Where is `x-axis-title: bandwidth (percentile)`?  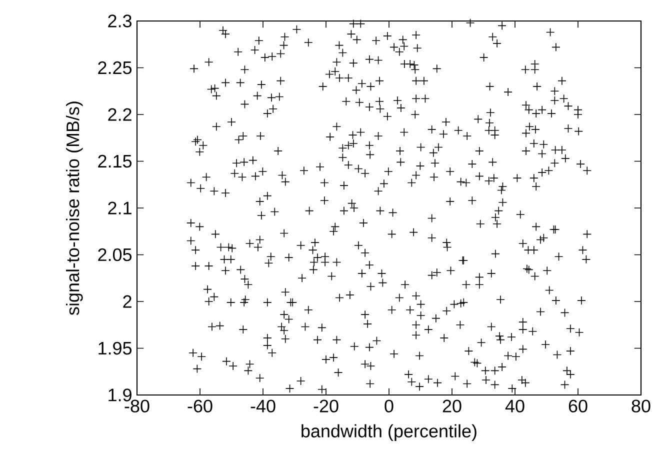 x-axis-title: bandwidth (percentile) is located at coordinates (389, 433).